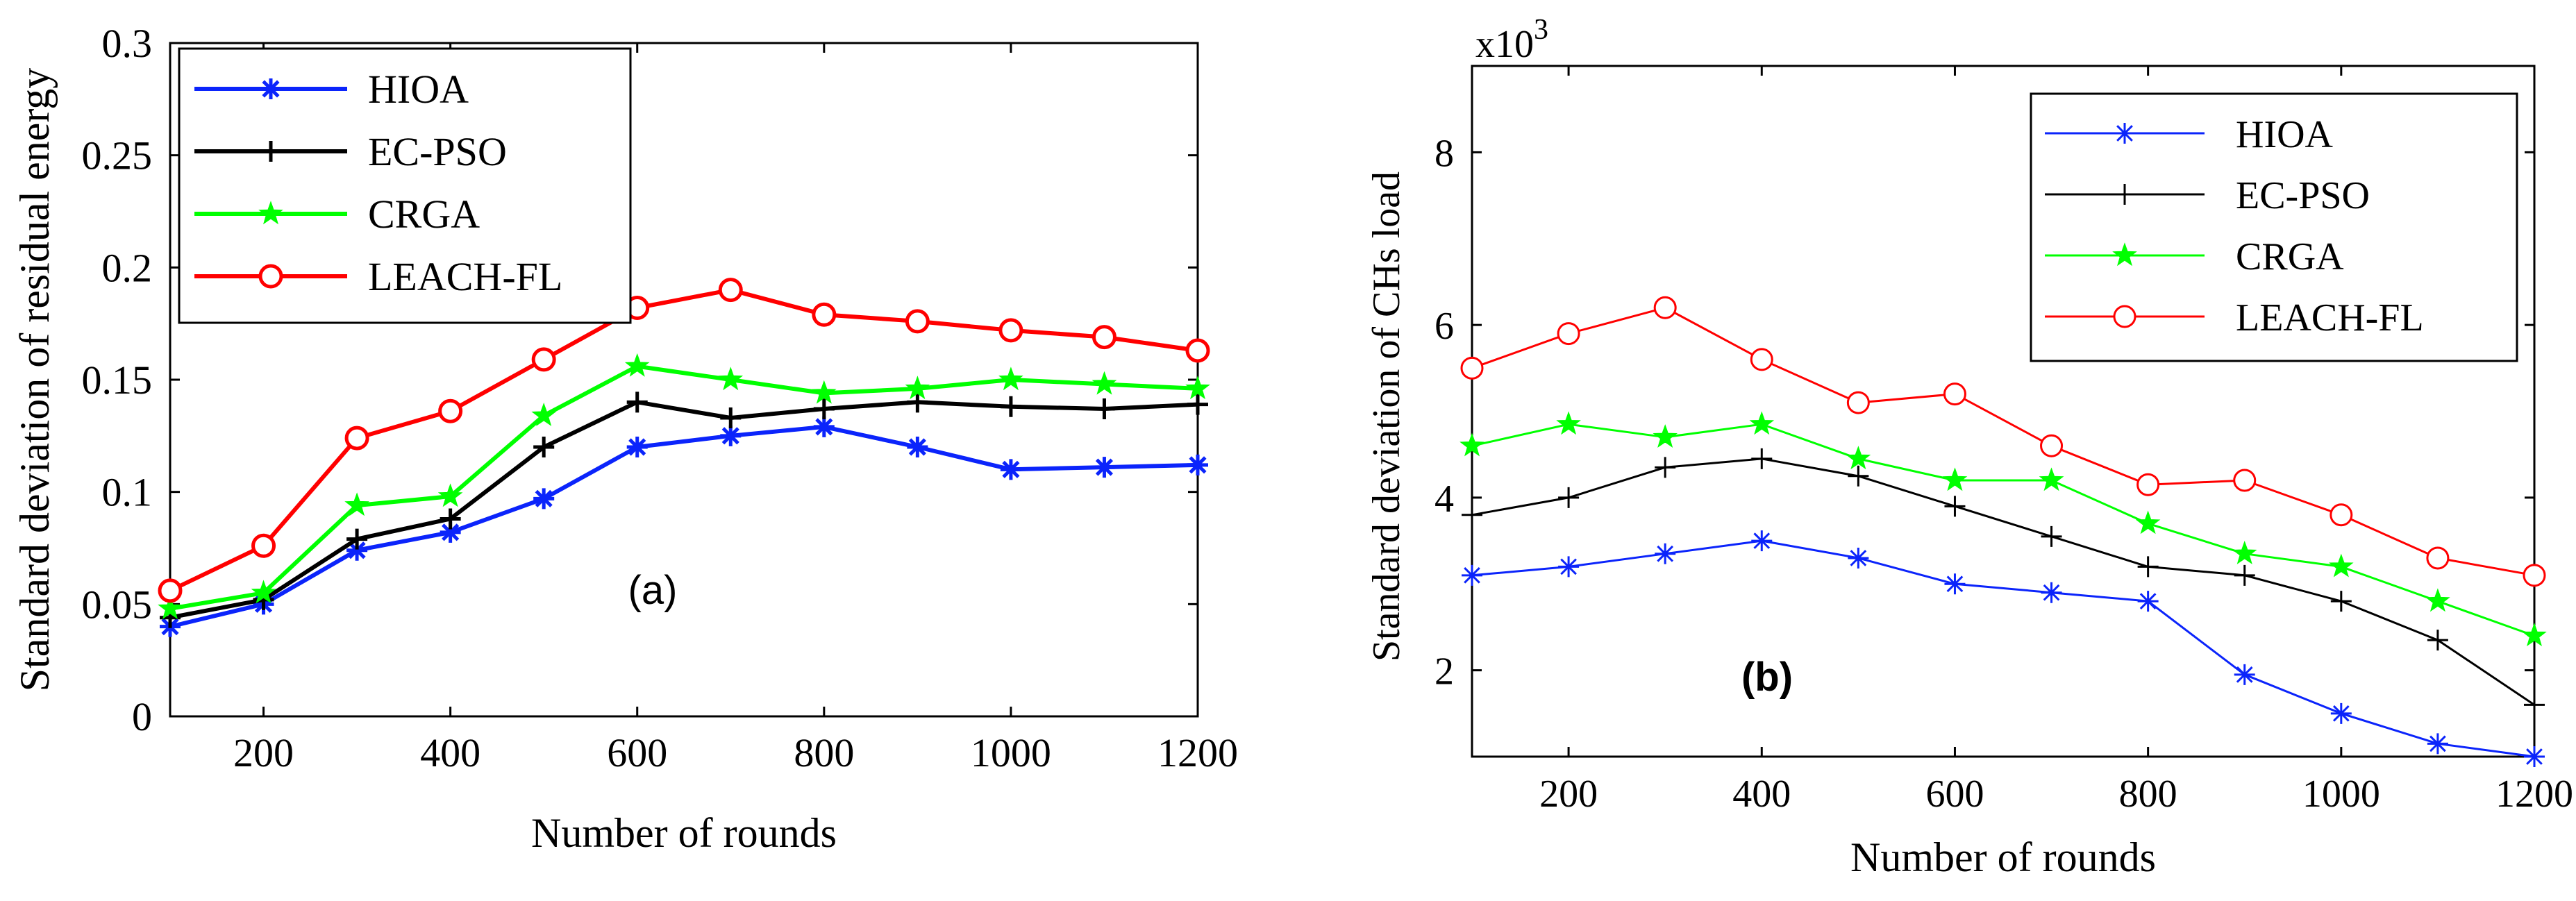 This screenshot has width=2576, height=901. I want to click on y-tick-label: 0.15, so click(117, 380).